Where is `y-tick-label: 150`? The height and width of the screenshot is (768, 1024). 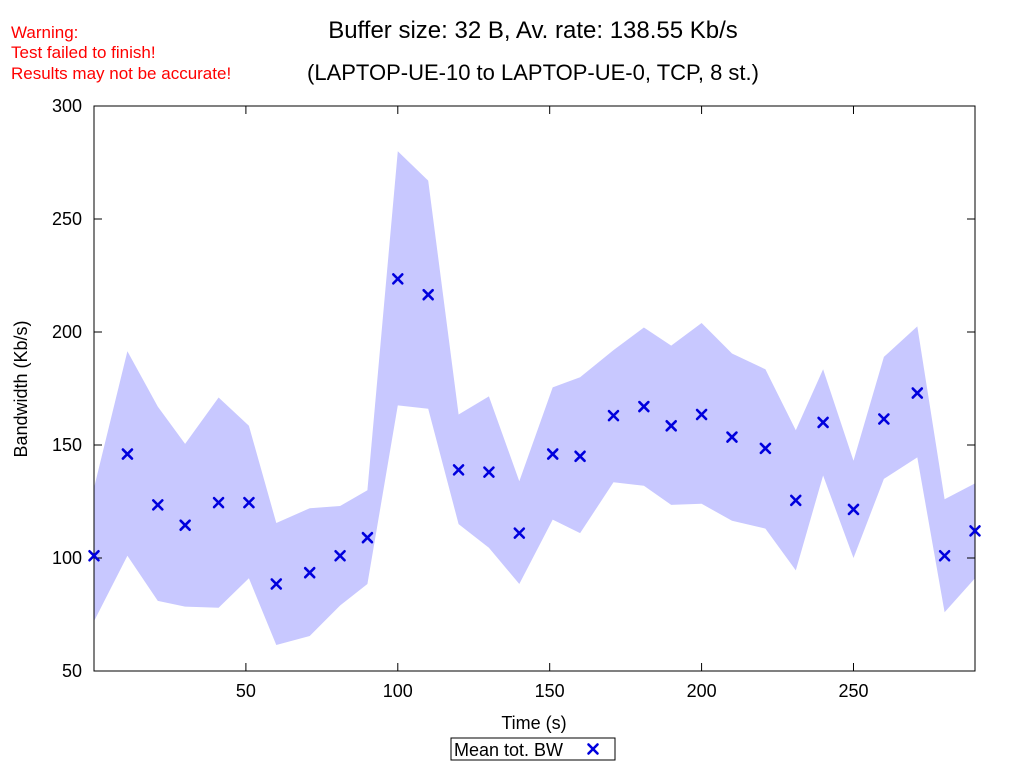
y-tick-label: 150 is located at coordinates (67, 445).